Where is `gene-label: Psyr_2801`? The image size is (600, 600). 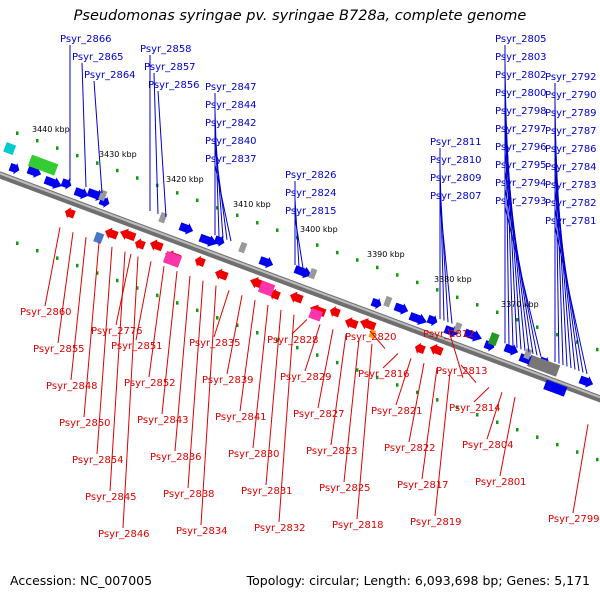
gene-label: Psyr_2801 is located at coordinates (501, 482).